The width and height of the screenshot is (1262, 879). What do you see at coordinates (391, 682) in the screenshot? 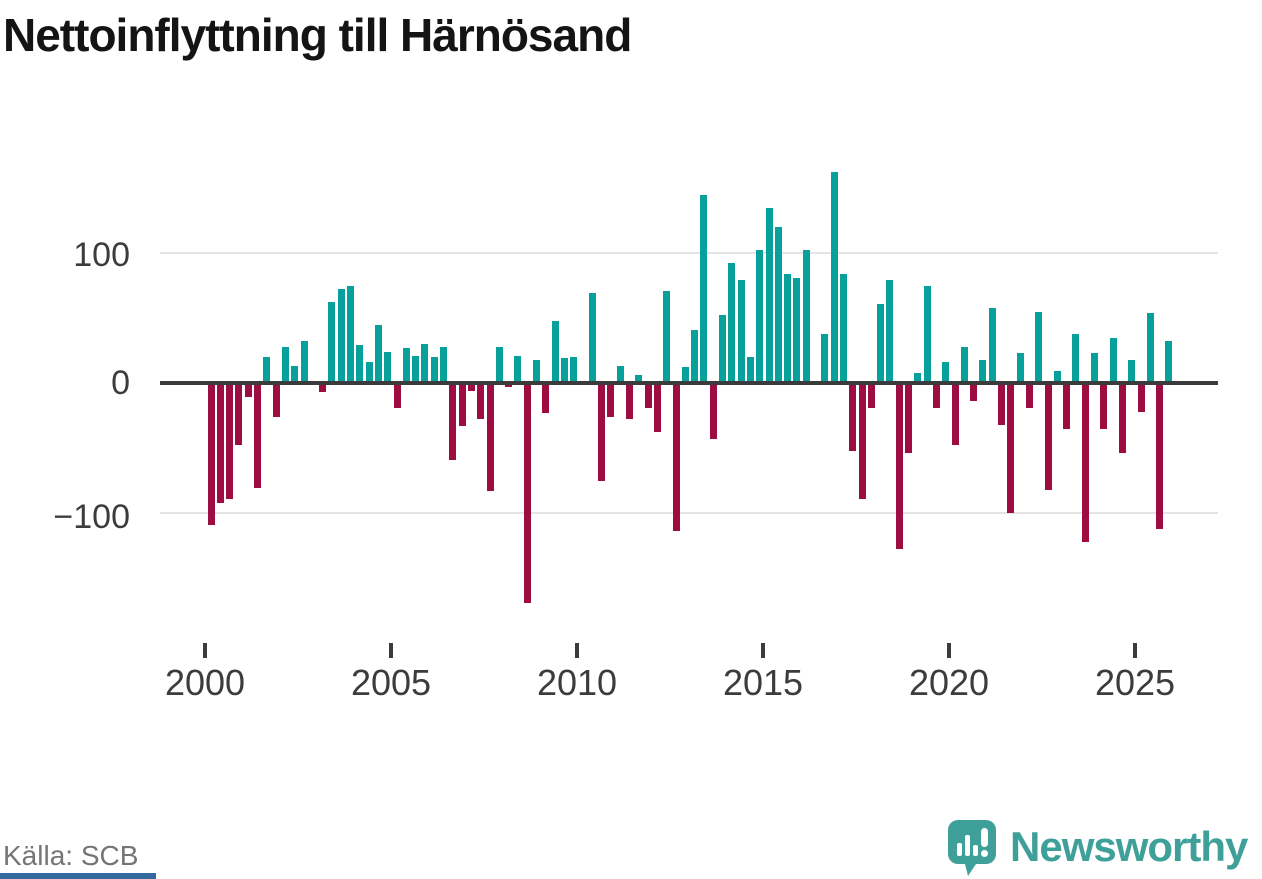
I see `x-axis-label-2005: 2005` at bounding box center [391, 682].